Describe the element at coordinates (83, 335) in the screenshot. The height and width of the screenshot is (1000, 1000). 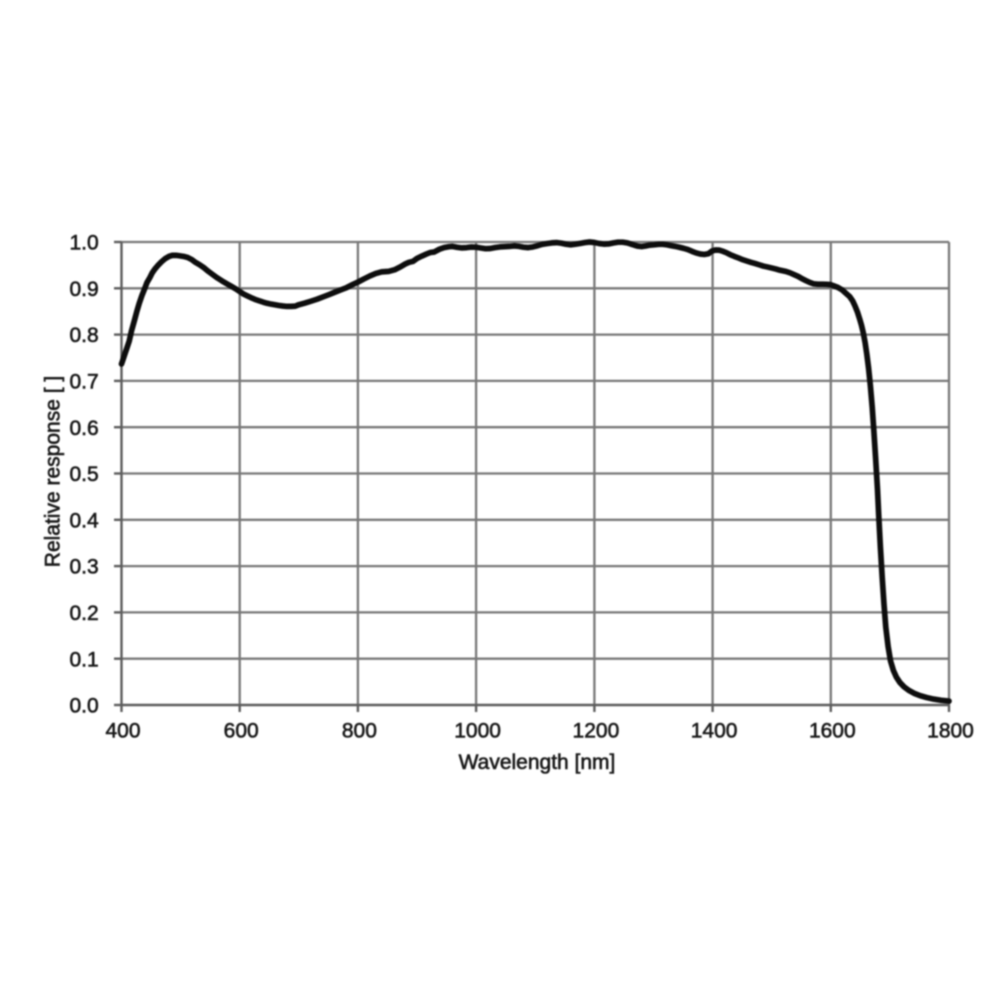
I see `svg-text: 0.8` at that location.